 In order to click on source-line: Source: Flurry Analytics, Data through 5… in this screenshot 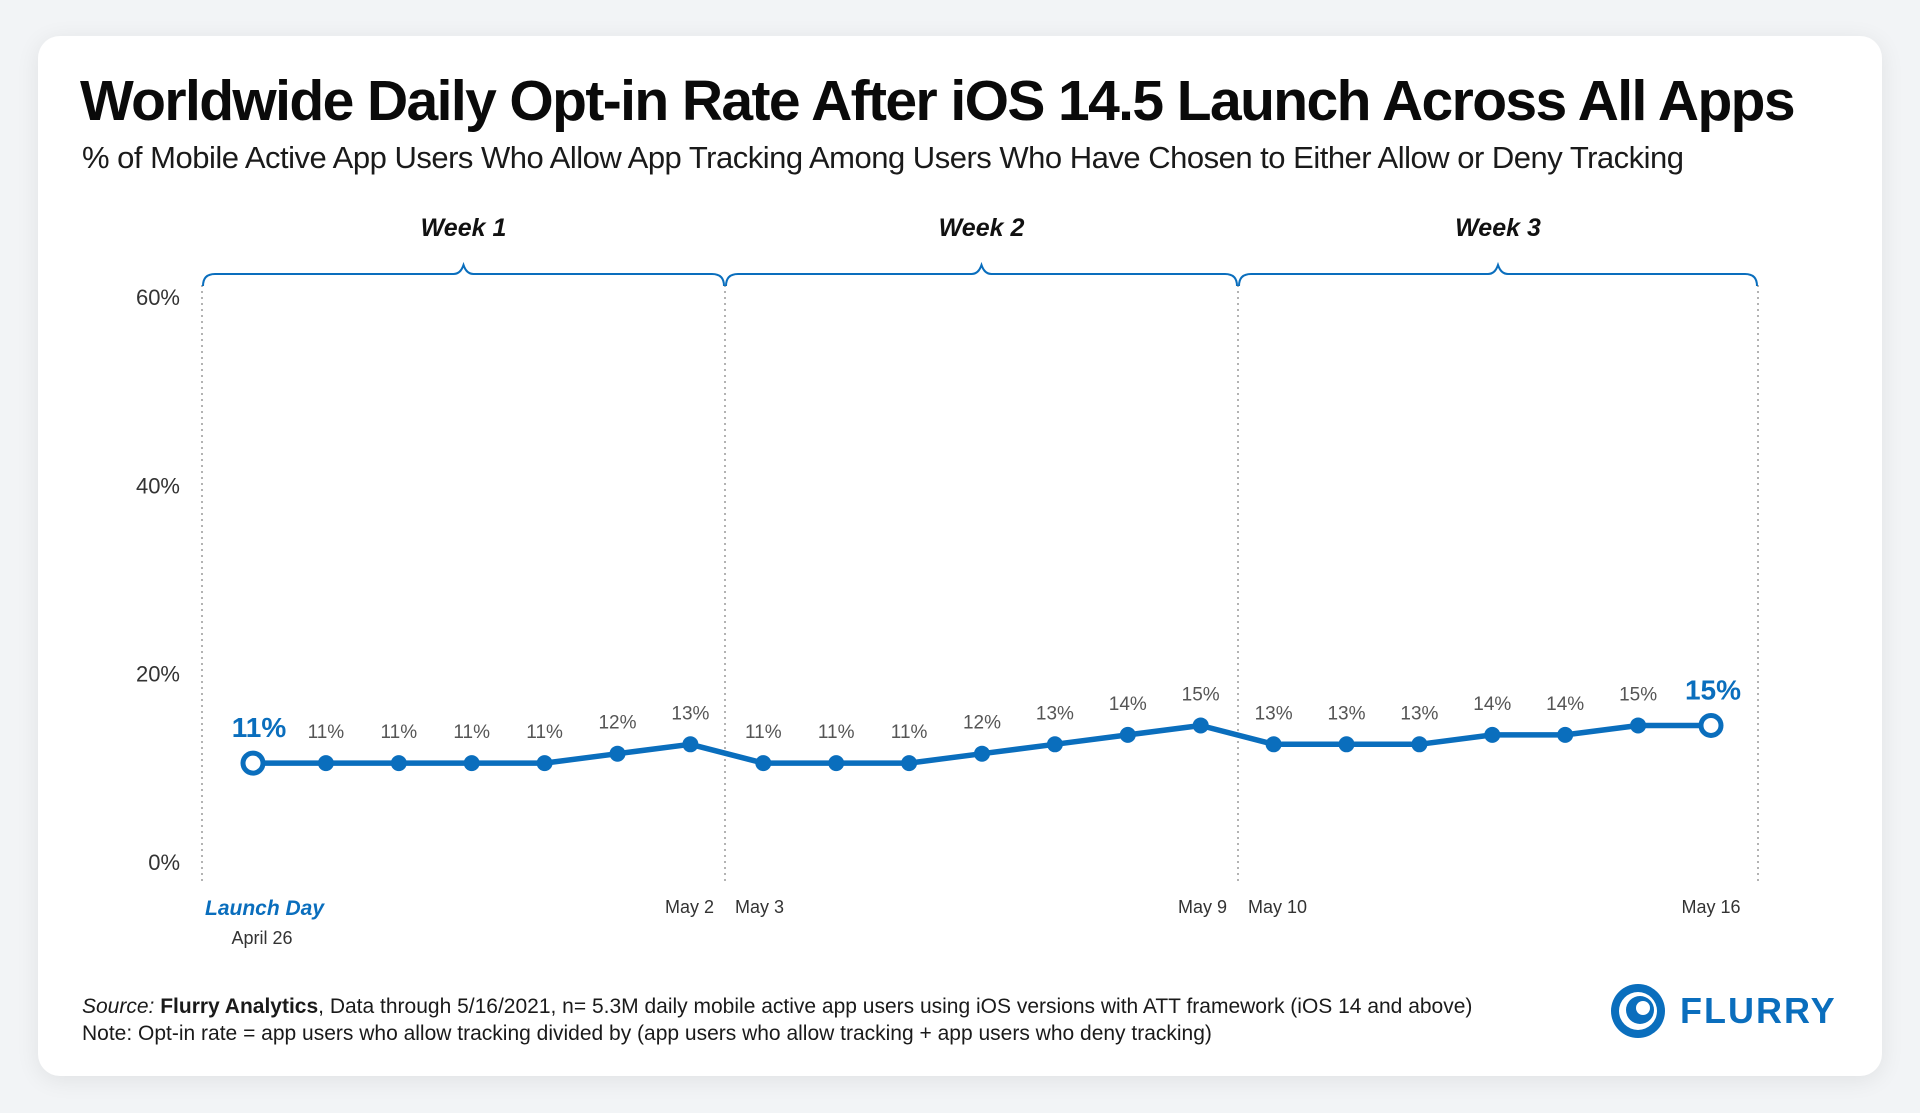, I will do `click(777, 1006)`.